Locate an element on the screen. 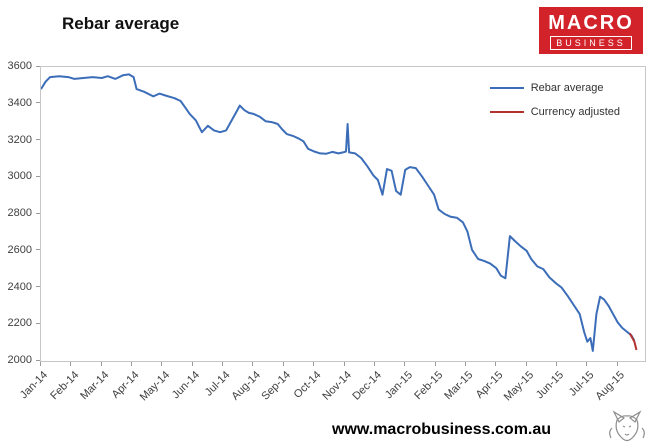 Image resolution: width=653 pixels, height=448 pixels. x-tick-label: May-14 is located at coordinates (154, 386).